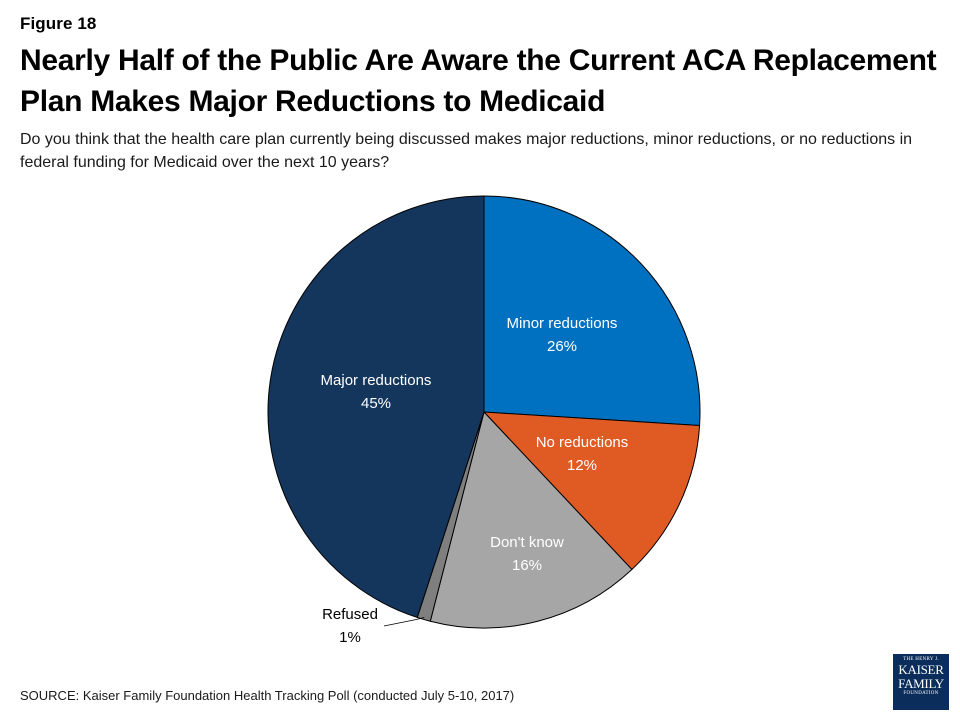  I want to click on logo-line4: FOUNDATION, so click(921, 693).